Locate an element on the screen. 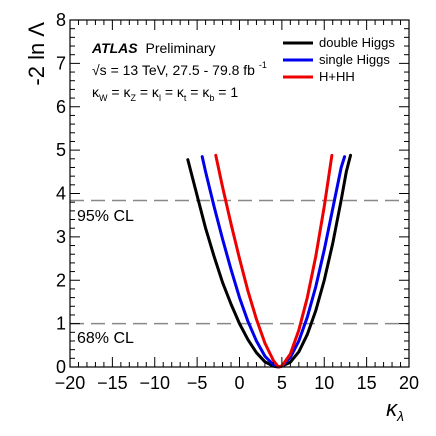  x-tick-label: 5 is located at coordinates (282, 383).